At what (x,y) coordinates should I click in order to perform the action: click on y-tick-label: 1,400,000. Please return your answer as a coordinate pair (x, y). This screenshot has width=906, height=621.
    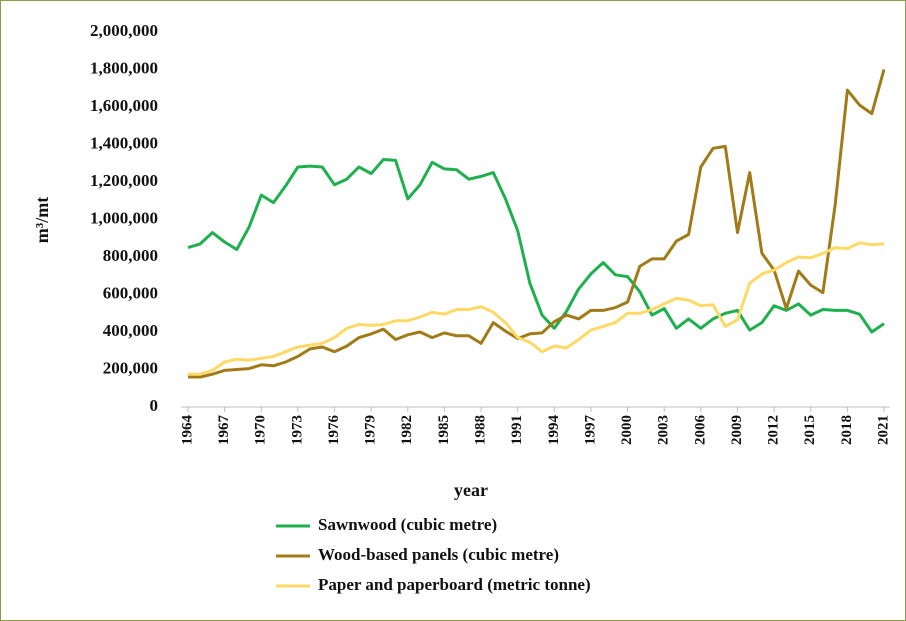
    Looking at the image, I should click on (124, 142).